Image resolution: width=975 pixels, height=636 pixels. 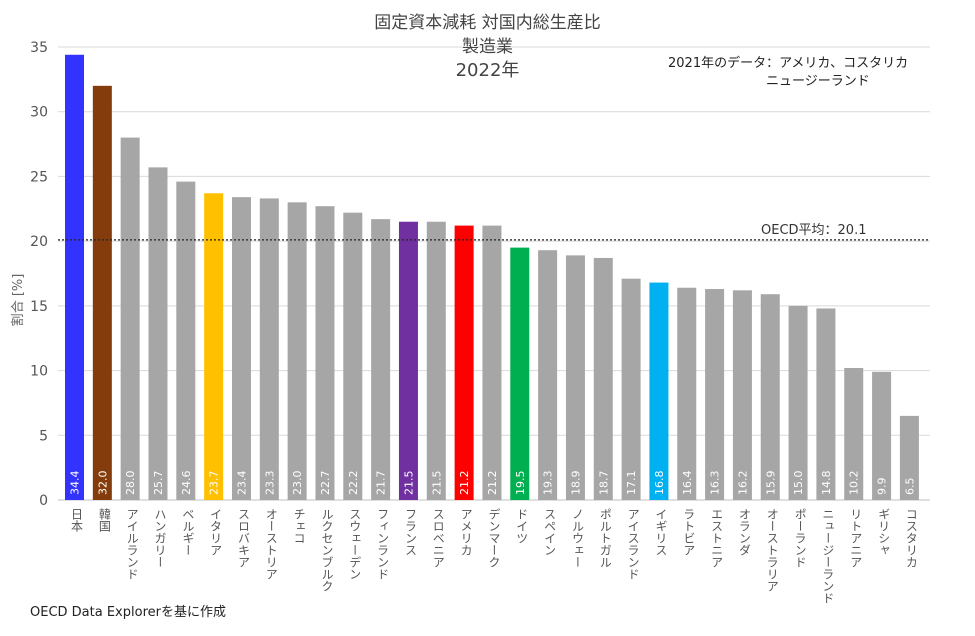 What do you see at coordinates (770, 483) in the screenshot?
I see `value-label: 15.9` at bounding box center [770, 483].